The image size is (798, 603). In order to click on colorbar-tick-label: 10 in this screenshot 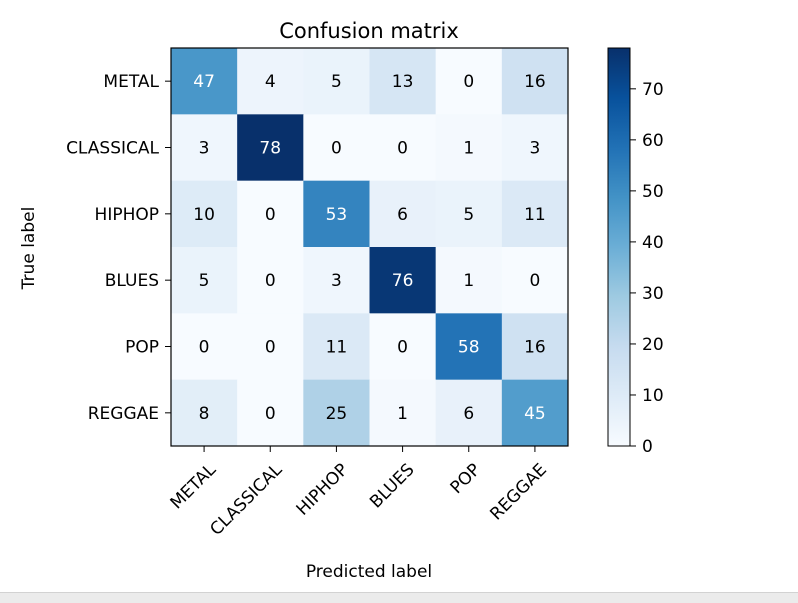, I will do `click(653, 396)`.